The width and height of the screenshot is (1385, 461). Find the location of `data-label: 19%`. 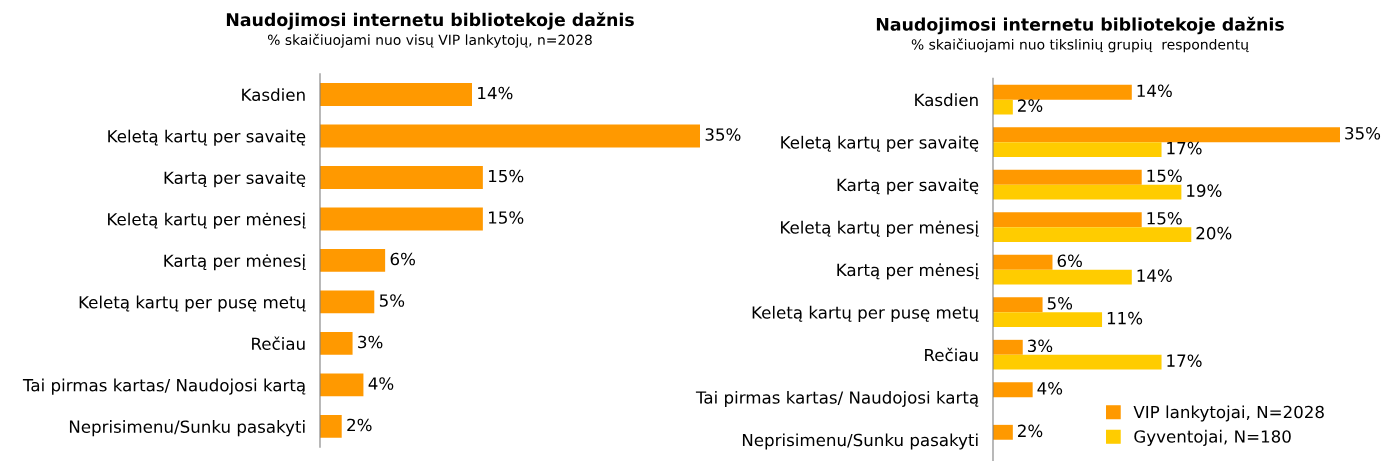

data-label: 19% is located at coordinates (1204, 190).